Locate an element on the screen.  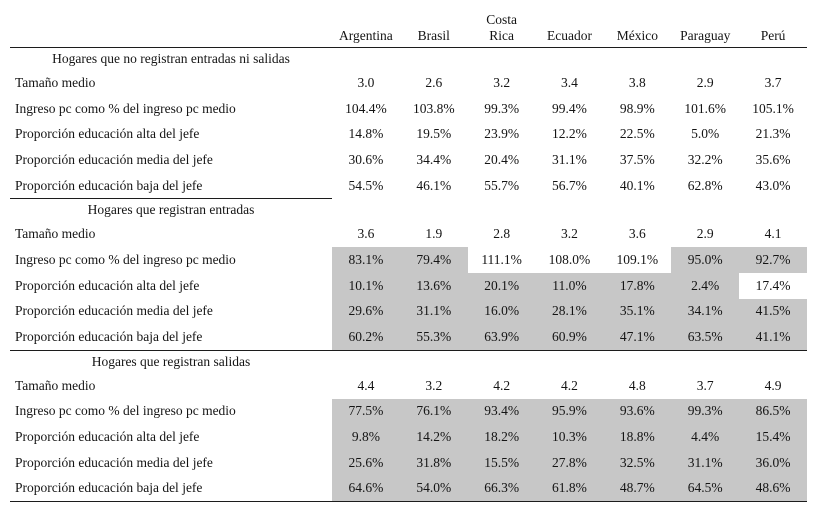
row-label: Tamaño medio is located at coordinates (55, 385).